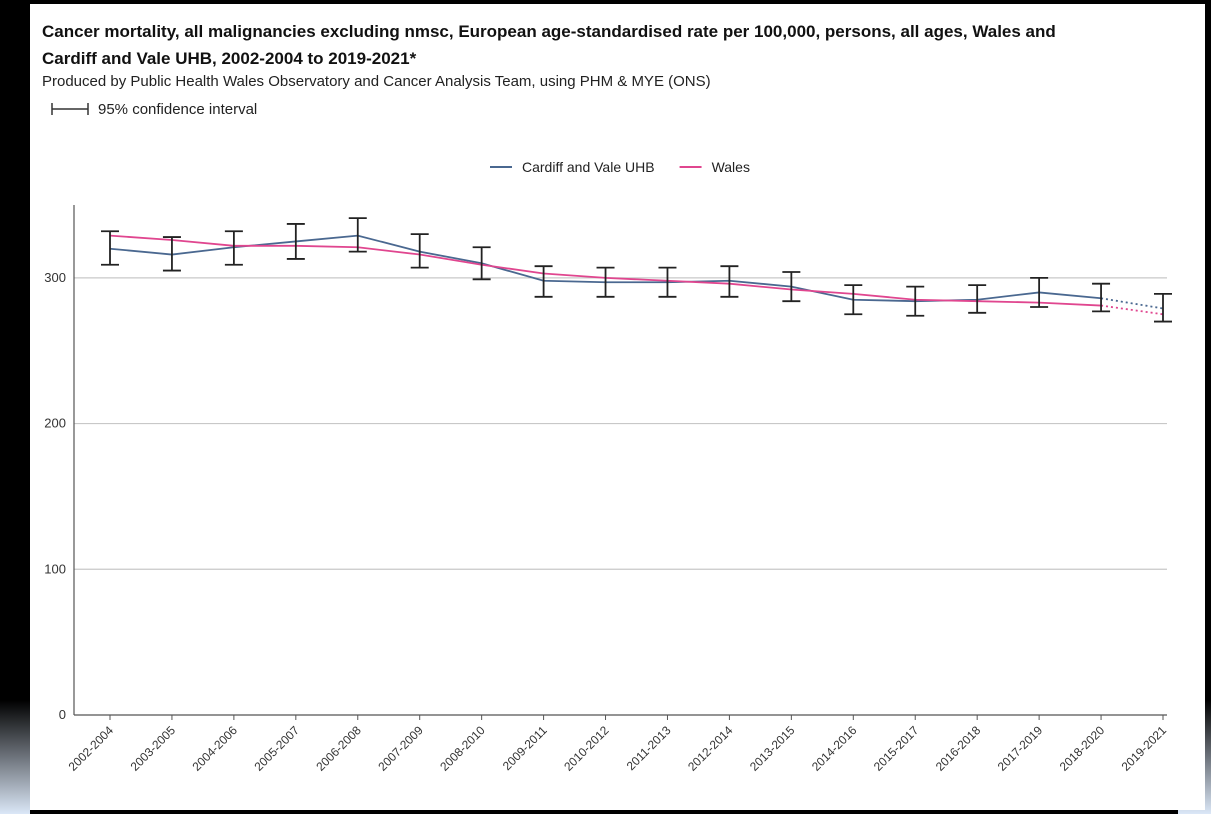  I want to click on series-legend: Cardiff and Vale UHB Wales, so click(620, 167).